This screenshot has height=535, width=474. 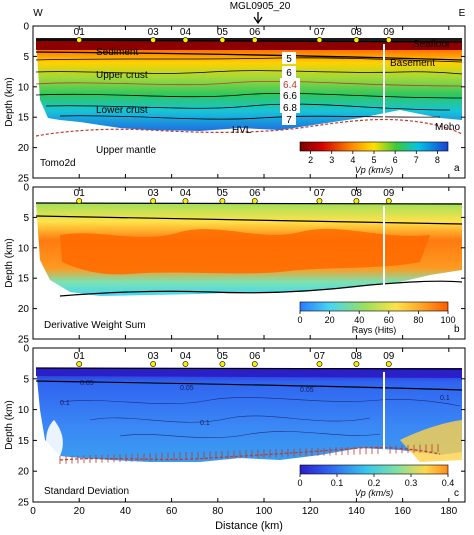 I want to click on colorbar-tick-label: 40, so click(x=359, y=320).